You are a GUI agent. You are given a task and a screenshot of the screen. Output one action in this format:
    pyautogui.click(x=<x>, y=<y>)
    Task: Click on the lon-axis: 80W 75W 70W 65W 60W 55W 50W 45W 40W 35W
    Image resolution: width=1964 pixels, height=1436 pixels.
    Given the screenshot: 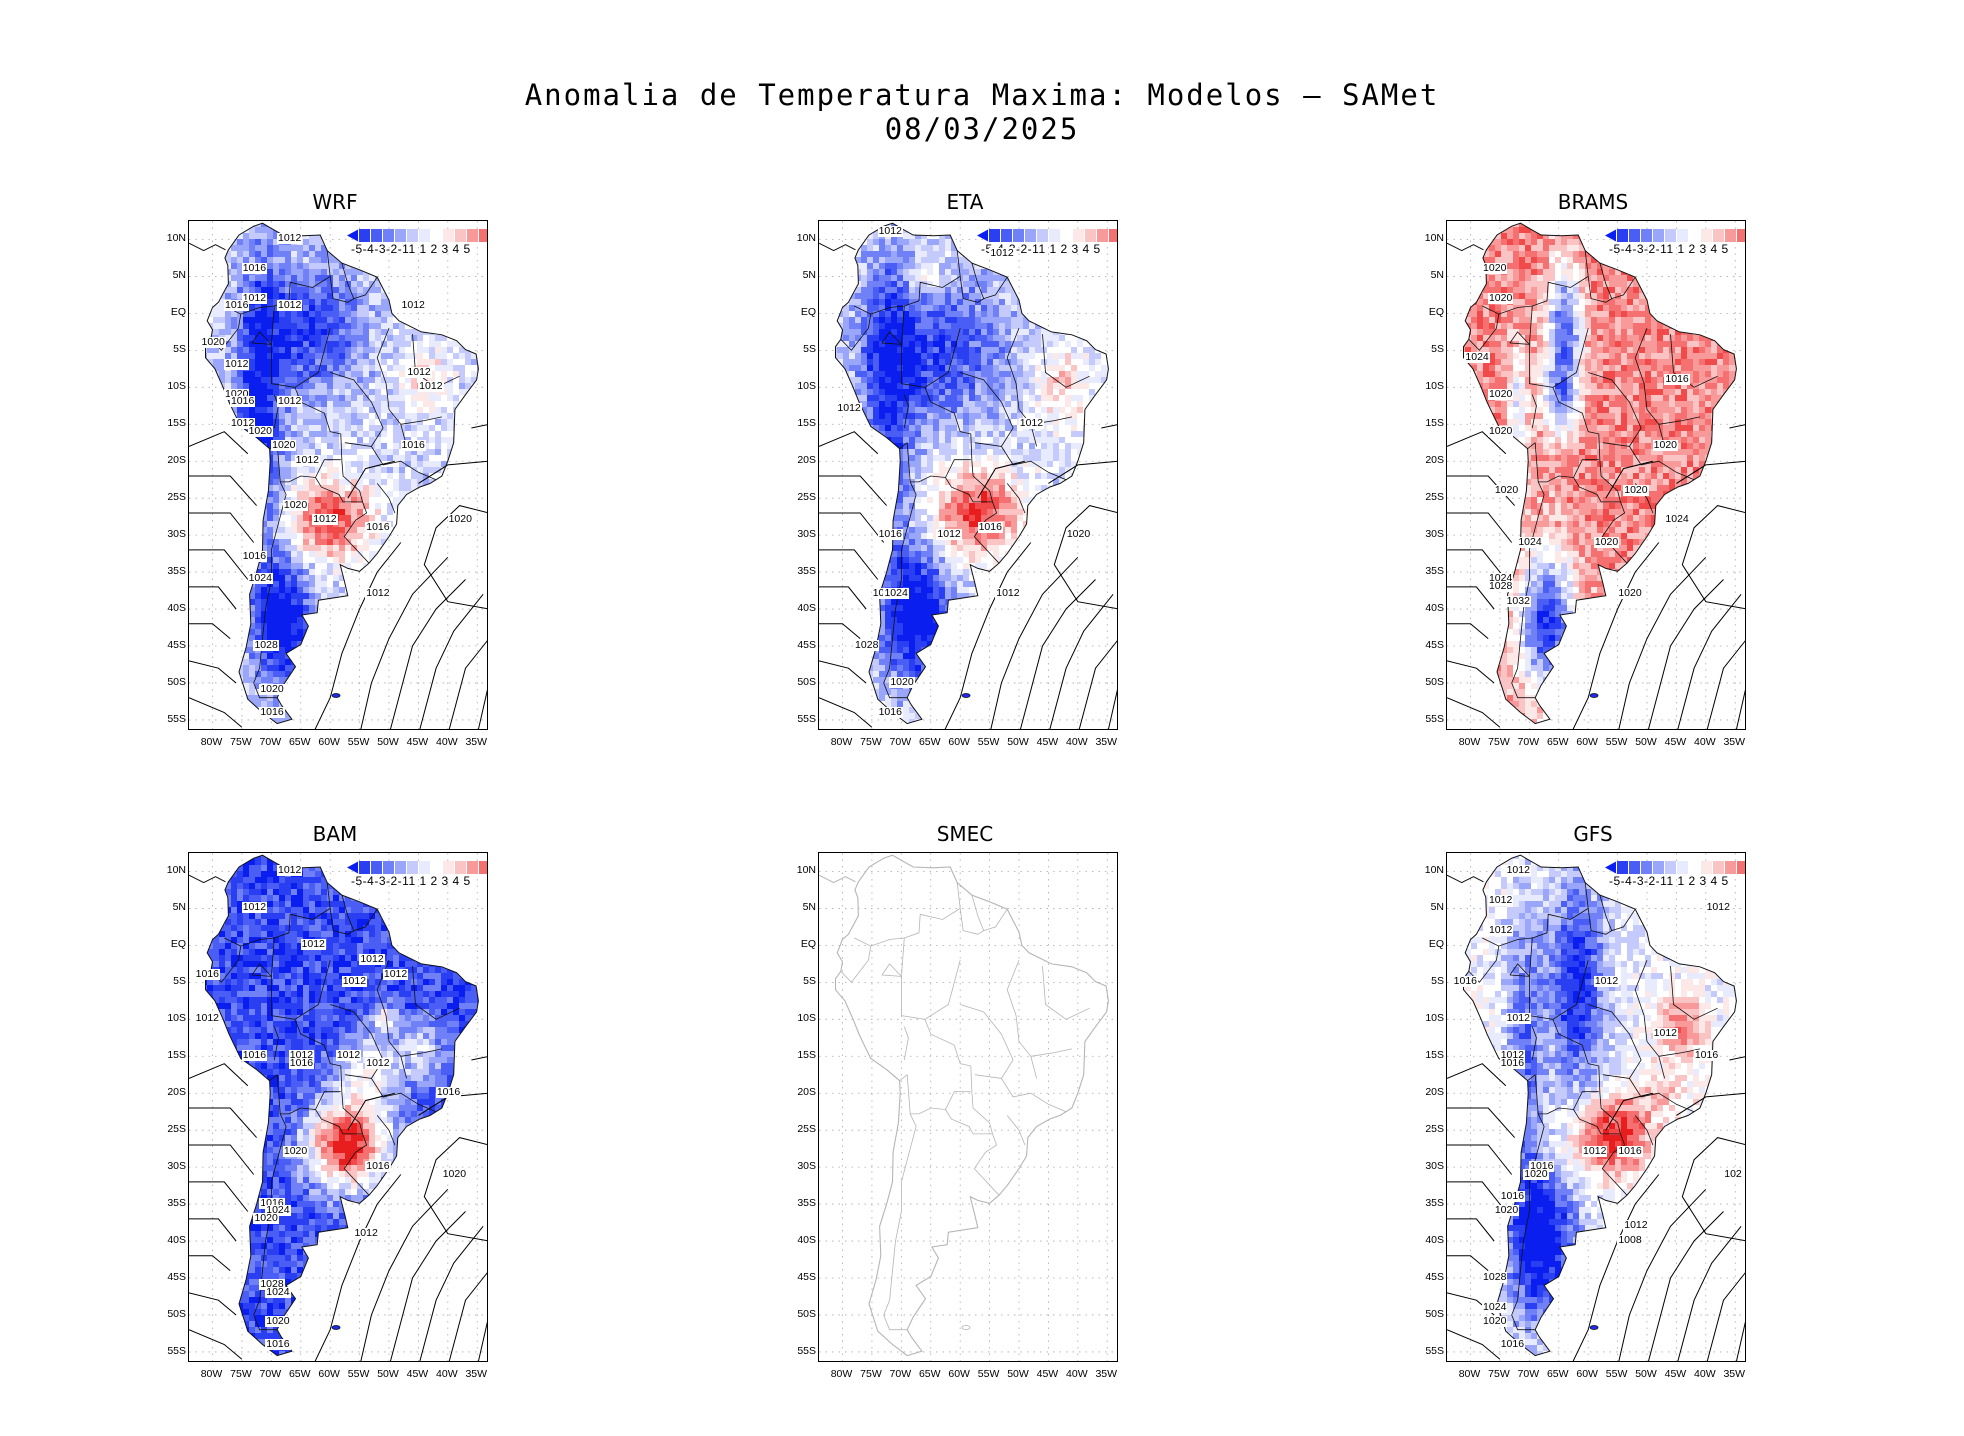 What is the action you would take?
    pyautogui.click(x=338, y=743)
    